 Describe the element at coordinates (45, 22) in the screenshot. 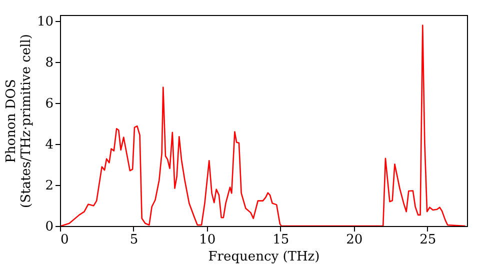

I see `y-tick-label: 10` at that location.